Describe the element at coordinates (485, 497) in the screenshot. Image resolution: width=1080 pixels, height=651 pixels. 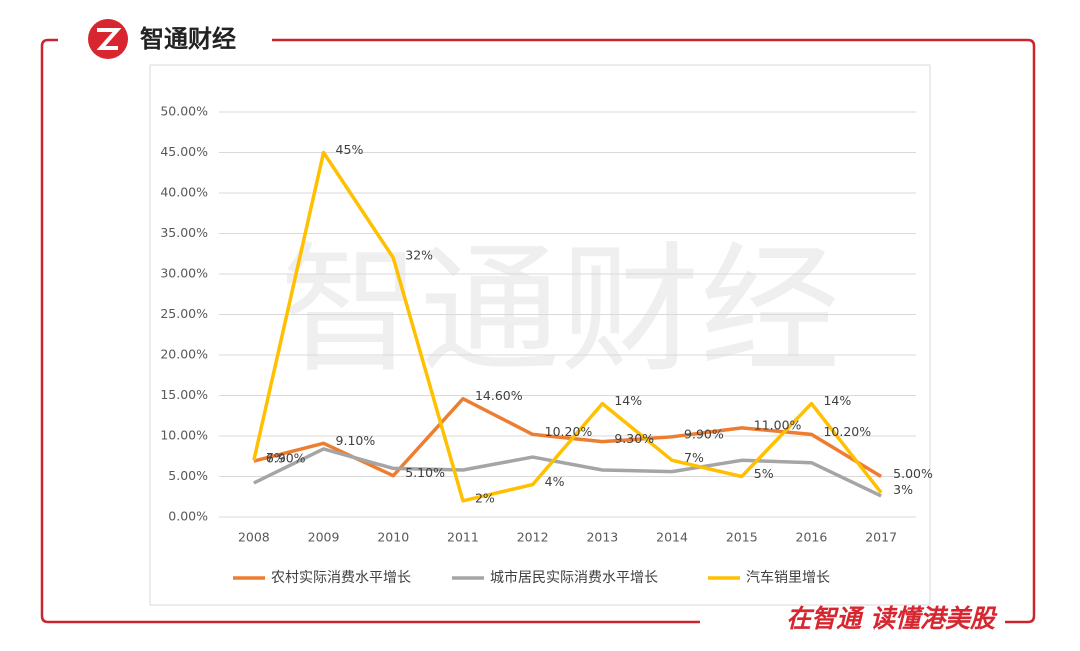
I see `data-label: 2%` at that location.